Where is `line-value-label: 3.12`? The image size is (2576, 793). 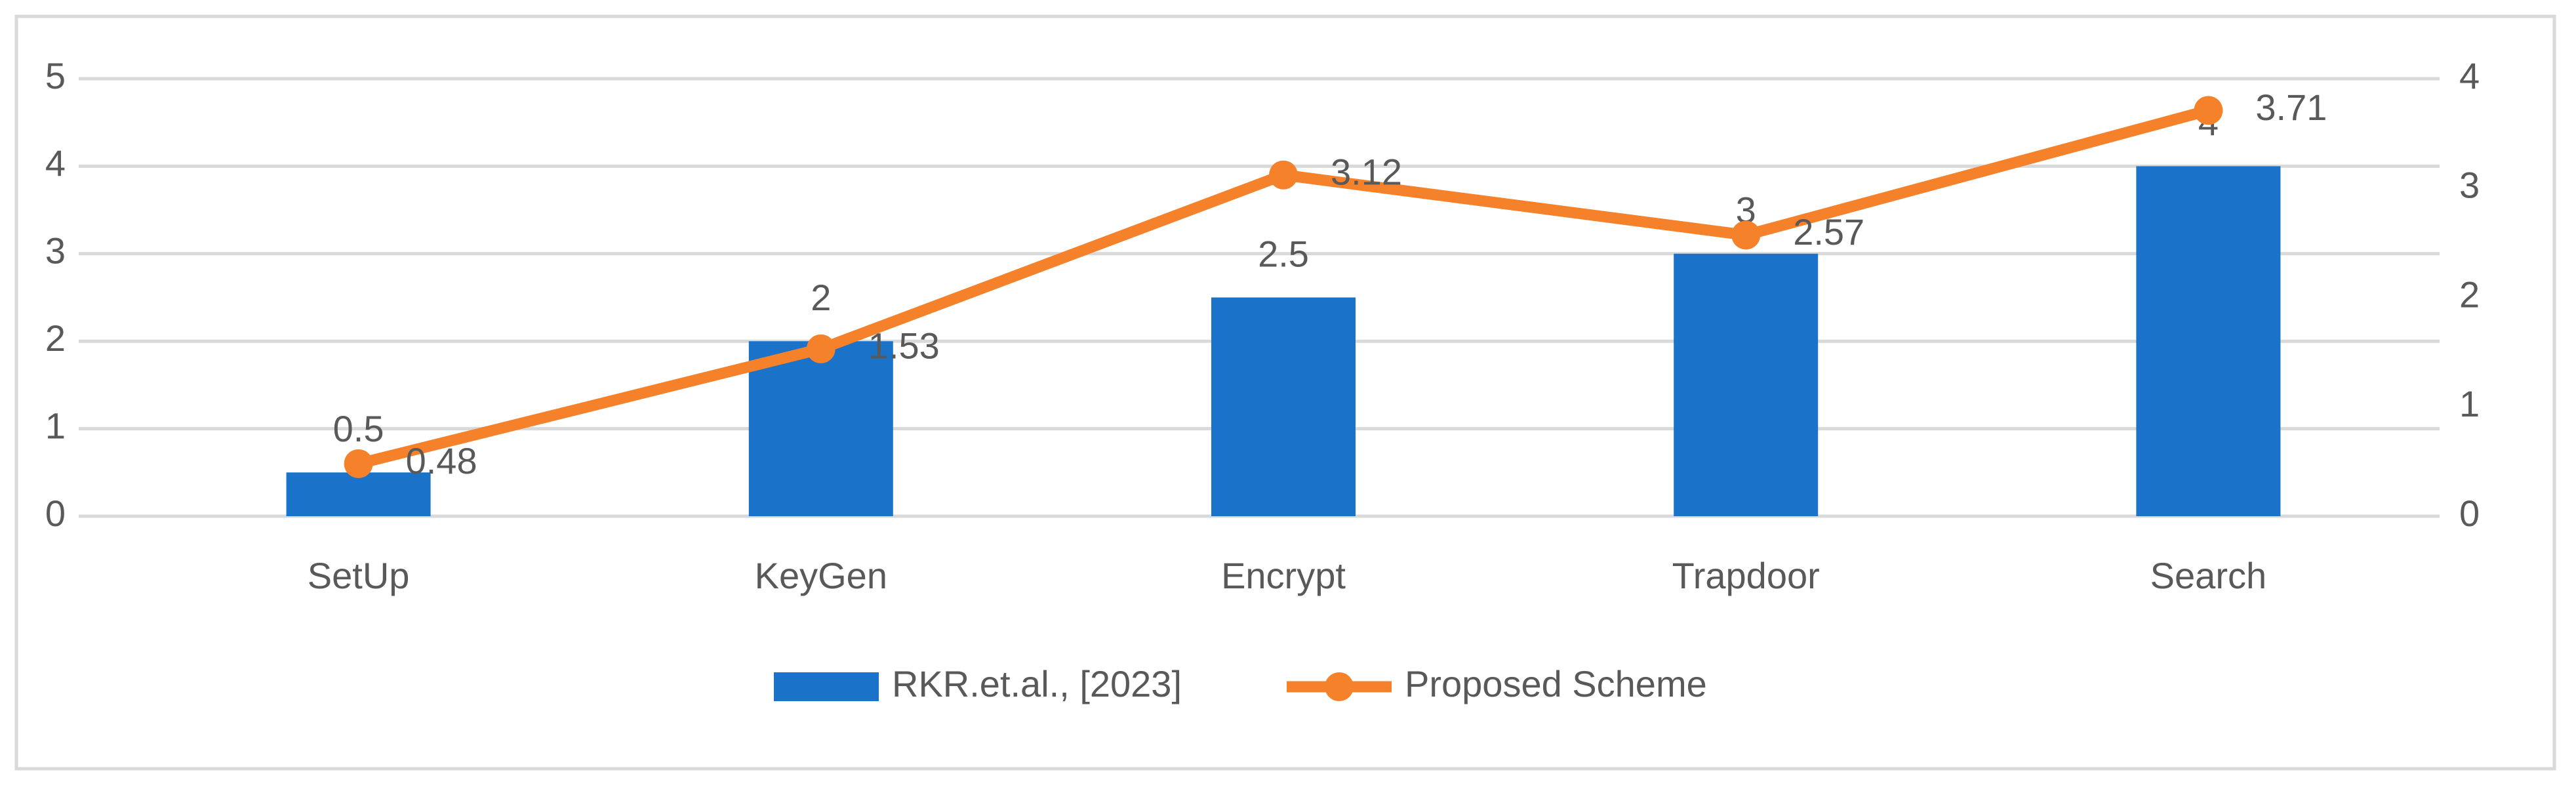
line-value-label: 3.12 is located at coordinates (1366, 172).